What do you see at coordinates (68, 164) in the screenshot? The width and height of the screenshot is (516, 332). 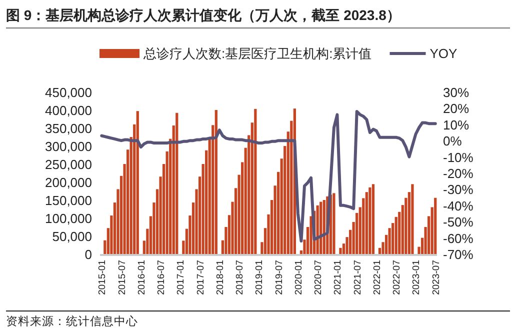 I see `y-tick-label: 250,000` at bounding box center [68, 164].